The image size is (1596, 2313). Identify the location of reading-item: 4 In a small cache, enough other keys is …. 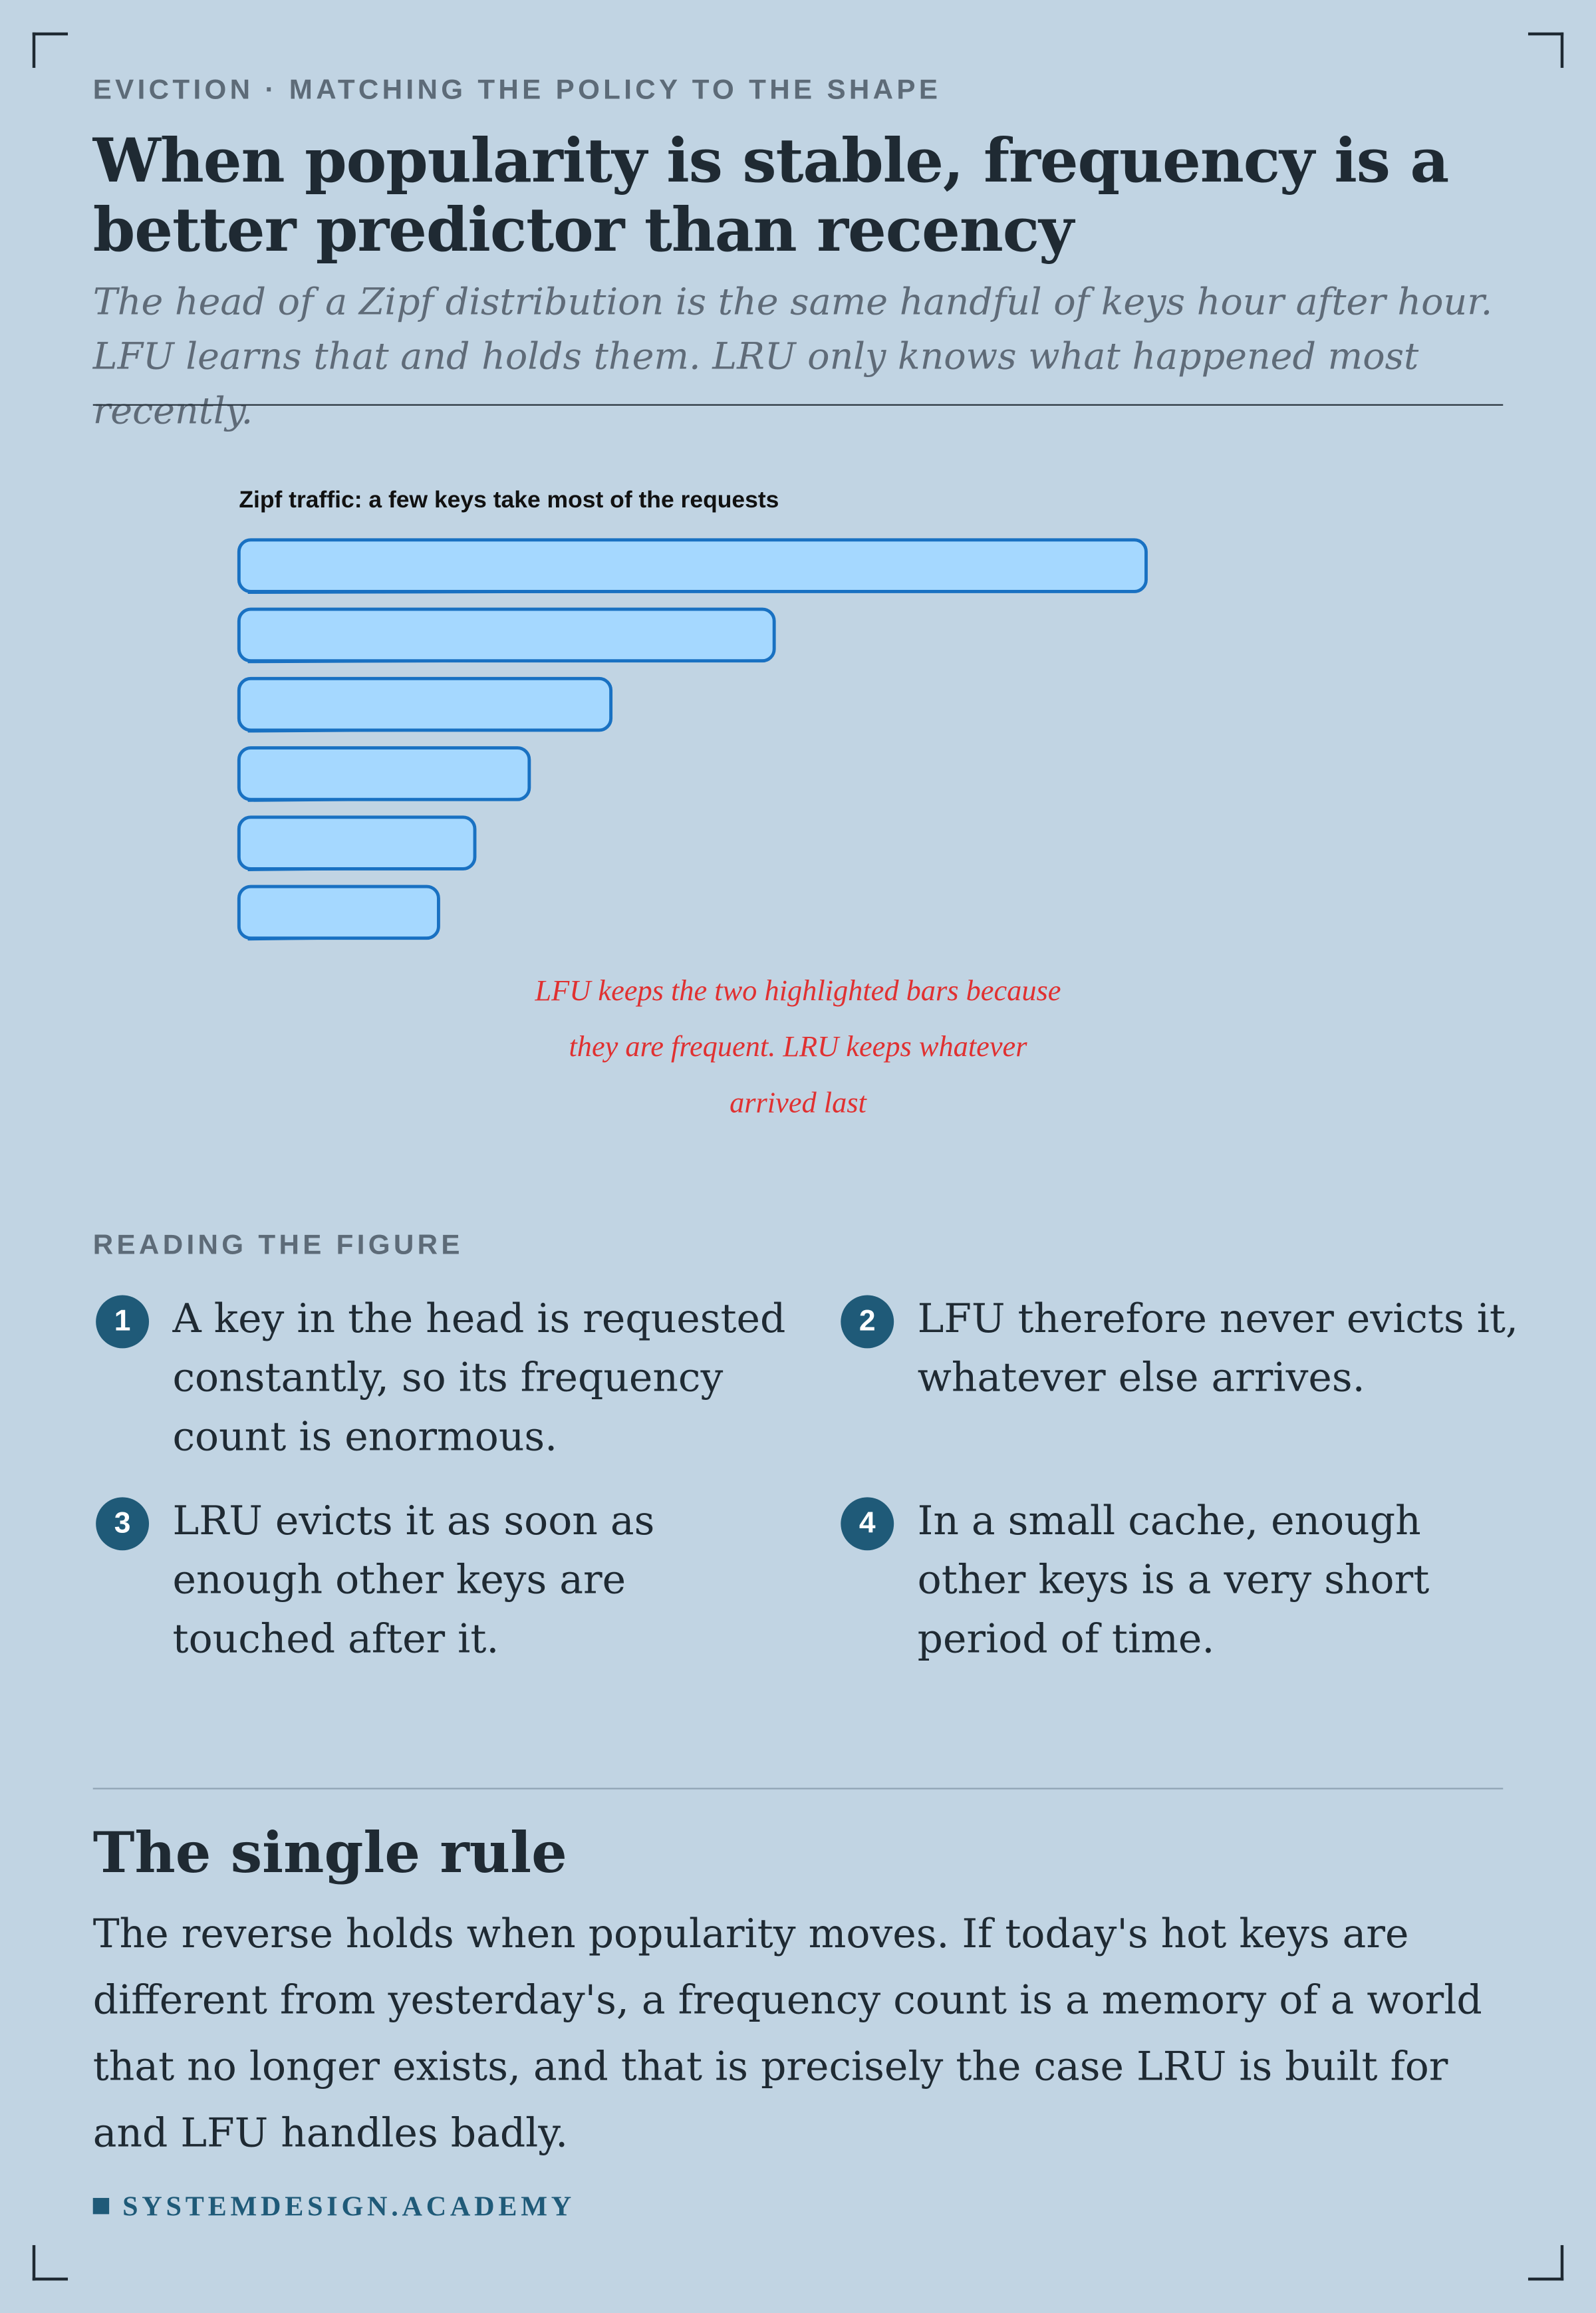
(1187, 1581).